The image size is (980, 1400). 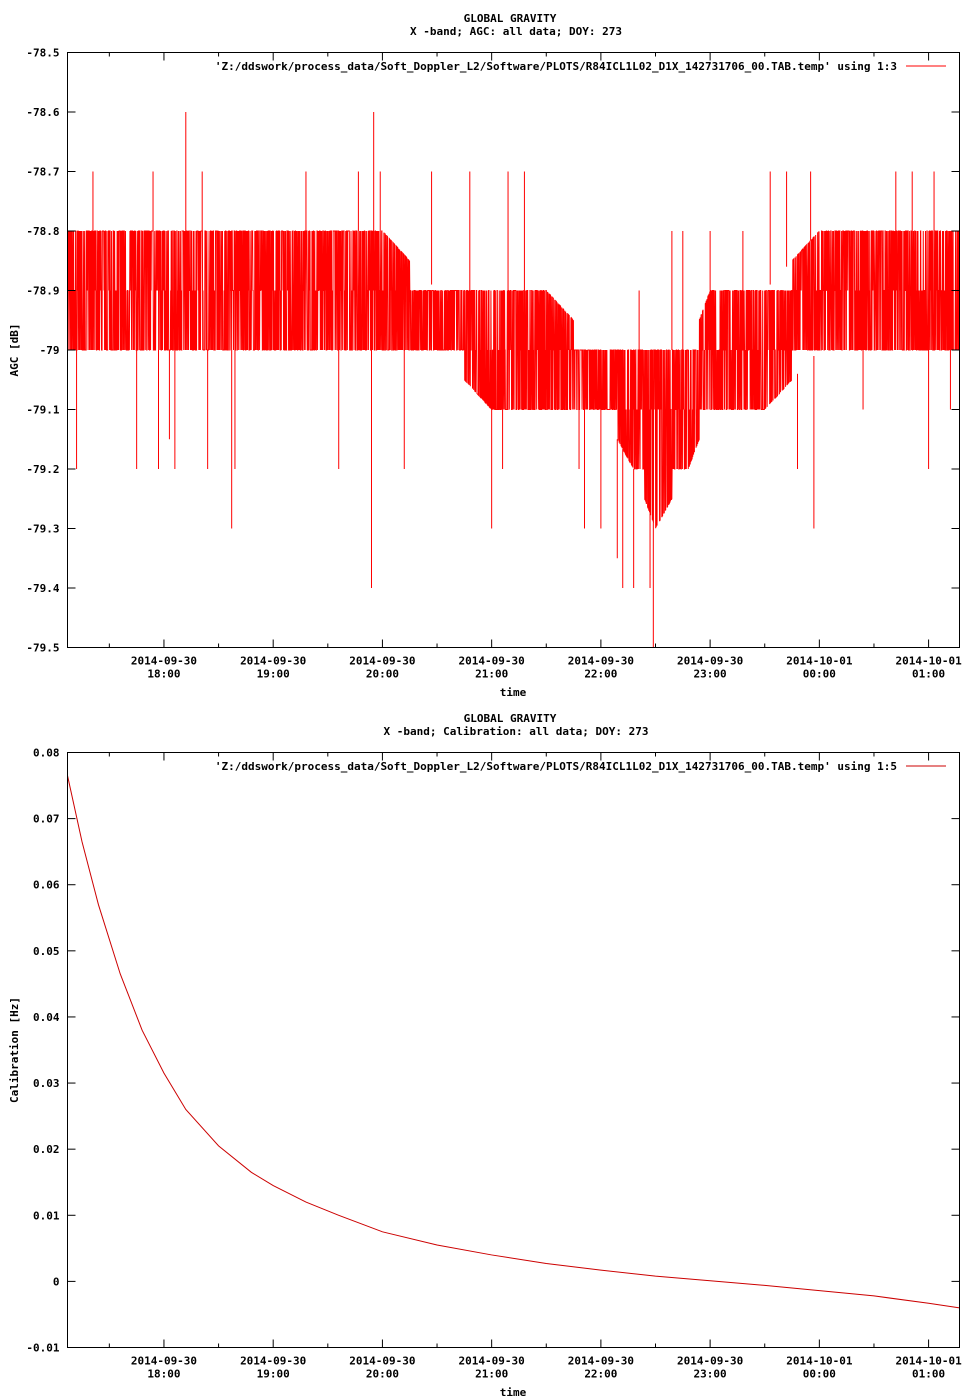 I want to click on calibration-x-tick-time: 19:00, so click(x=273, y=1374).